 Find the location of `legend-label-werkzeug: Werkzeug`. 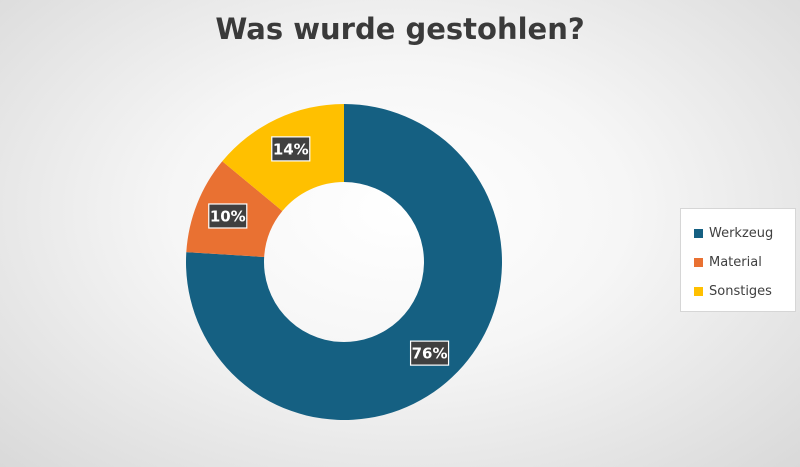

legend-label-werkzeug: Werkzeug is located at coordinates (741, 233).